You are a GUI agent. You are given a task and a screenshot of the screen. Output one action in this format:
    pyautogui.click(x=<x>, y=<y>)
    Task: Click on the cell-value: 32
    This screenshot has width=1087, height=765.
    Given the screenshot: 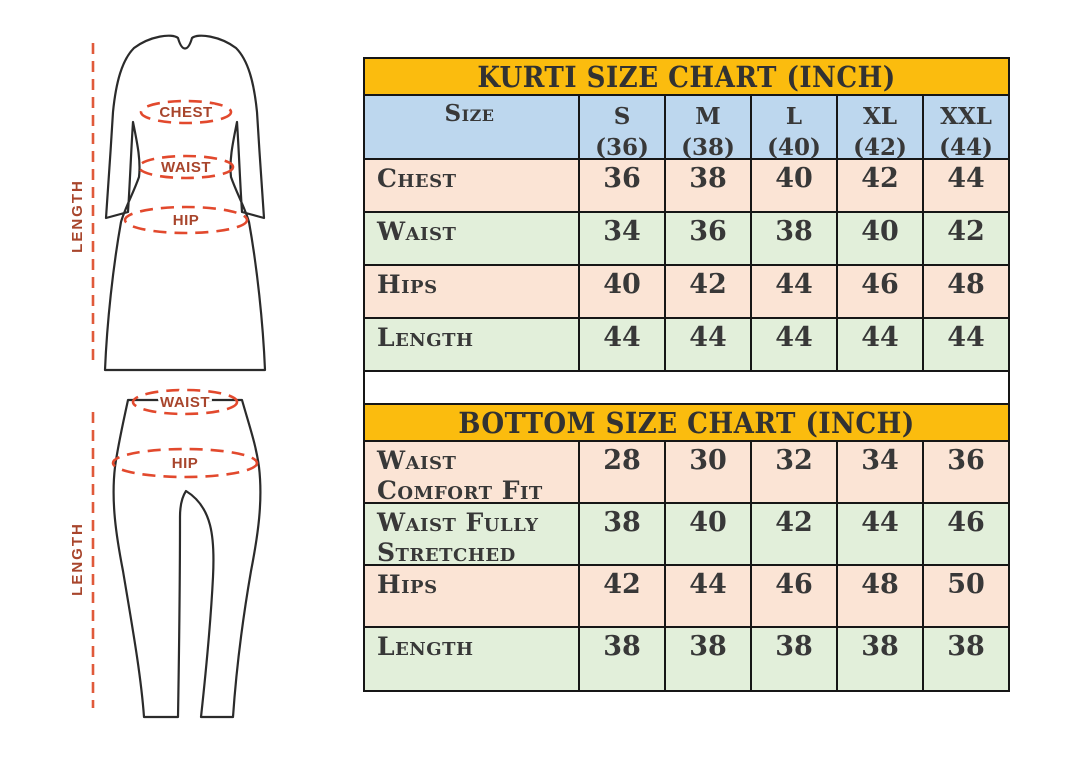 What is the action you would take?
    pyautogui.click(x=795, y=472)
    